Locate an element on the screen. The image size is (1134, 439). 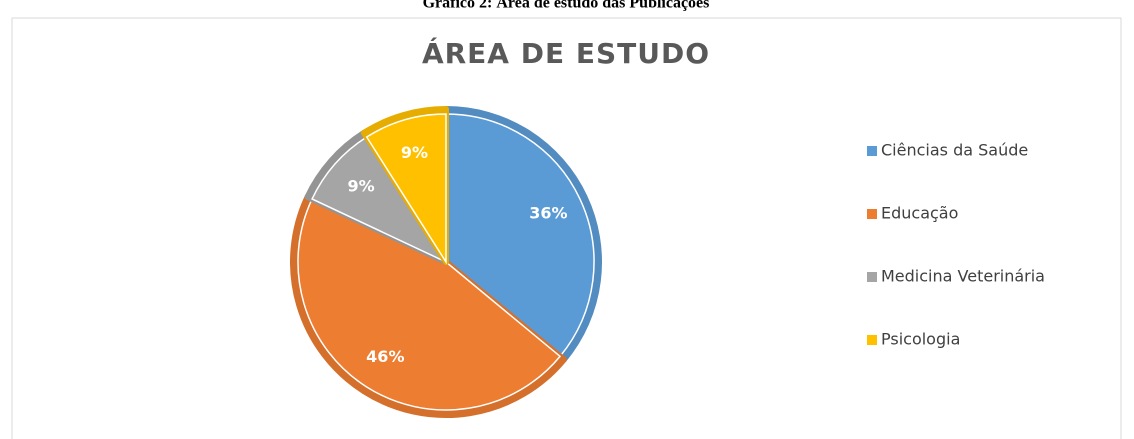
chart-title: ÁREA DE ESTUDO is located at coordinates (566, 53).